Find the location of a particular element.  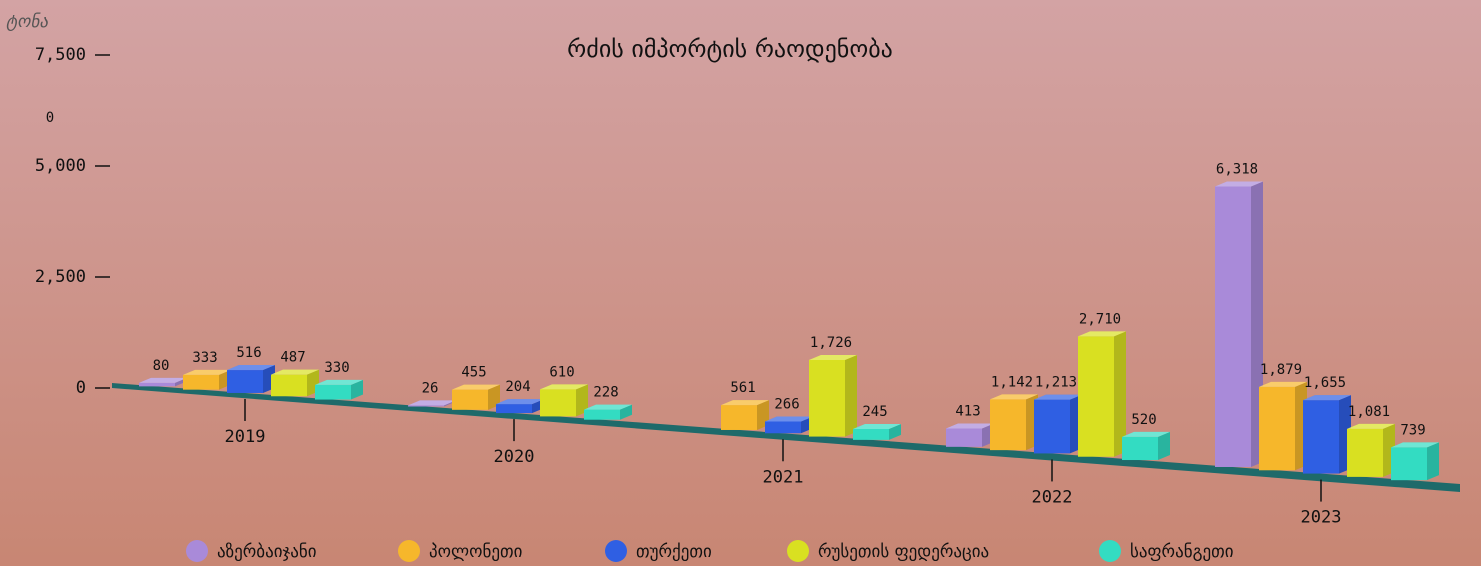

x-tick-label: 2022 is located at coordinates (1052, 497).